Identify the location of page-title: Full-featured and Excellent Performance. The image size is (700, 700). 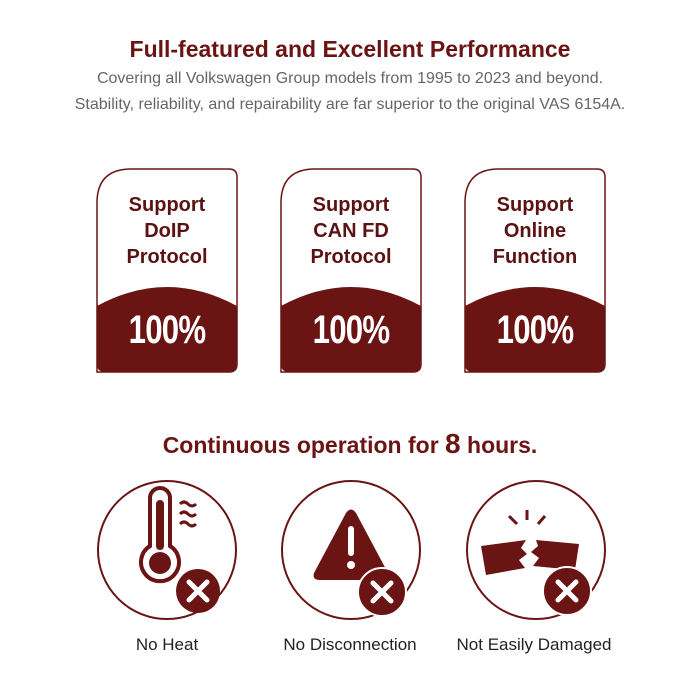
(350, 49).